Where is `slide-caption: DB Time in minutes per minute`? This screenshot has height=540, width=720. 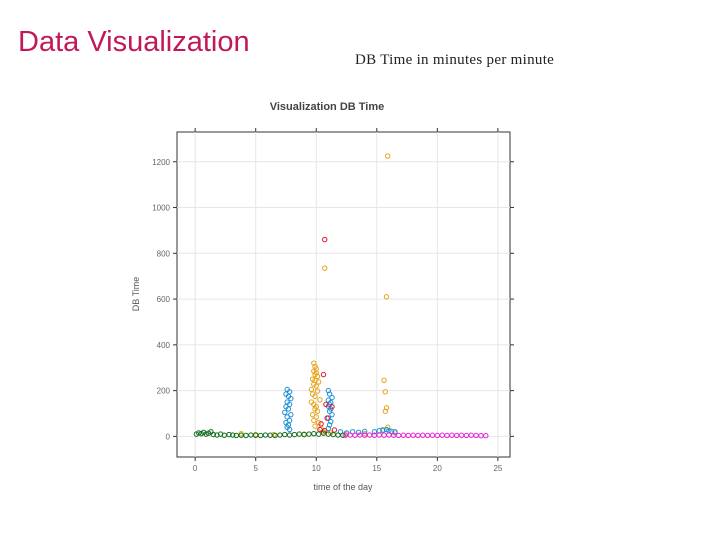 slide-caption: DB Time in minutes per minute is located at coordinates (455, 60).